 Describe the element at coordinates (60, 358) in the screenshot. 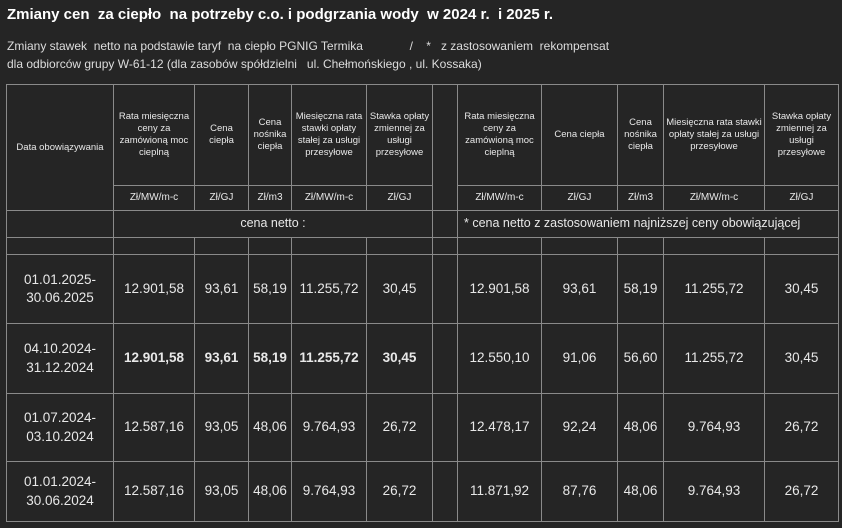

I see `date-cell: 04.10.2024- 31.12.2024` at that location.